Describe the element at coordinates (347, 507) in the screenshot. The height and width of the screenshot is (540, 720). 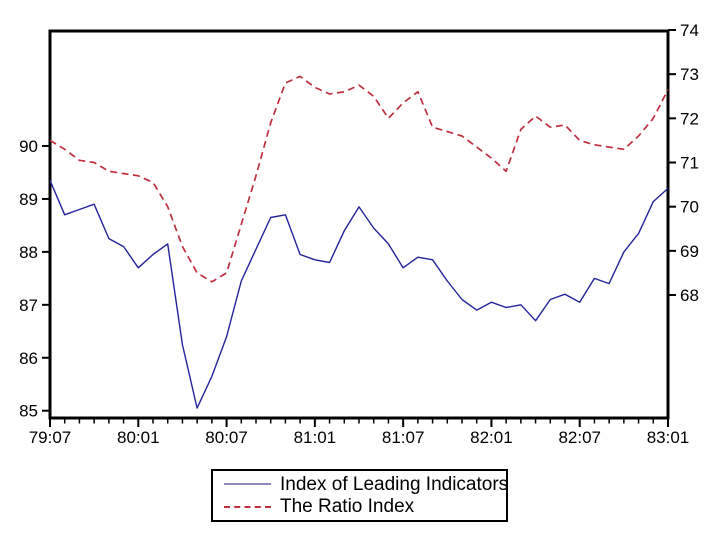
I see `legend-label-ratio-index: The Ratio Index` at that location.